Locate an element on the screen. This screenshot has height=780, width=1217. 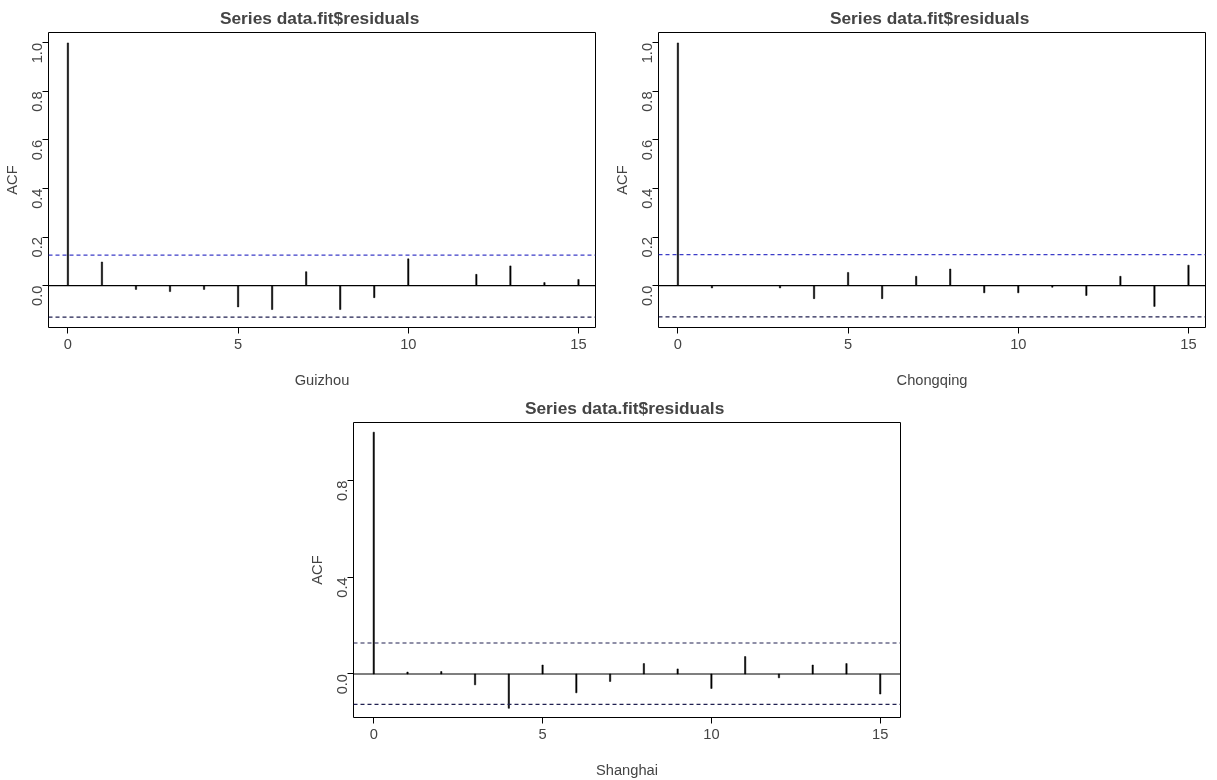
x-axis-title: Chongqing is located at coordinates (932, 379).